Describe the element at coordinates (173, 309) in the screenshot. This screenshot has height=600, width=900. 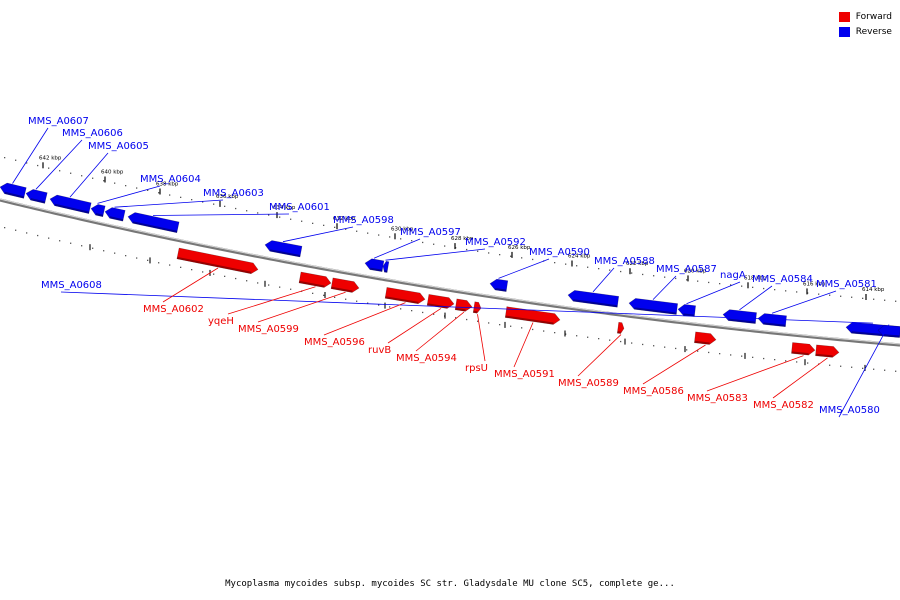
I see `gene-label-MMS_A0602: MMS_A0602` at that location.